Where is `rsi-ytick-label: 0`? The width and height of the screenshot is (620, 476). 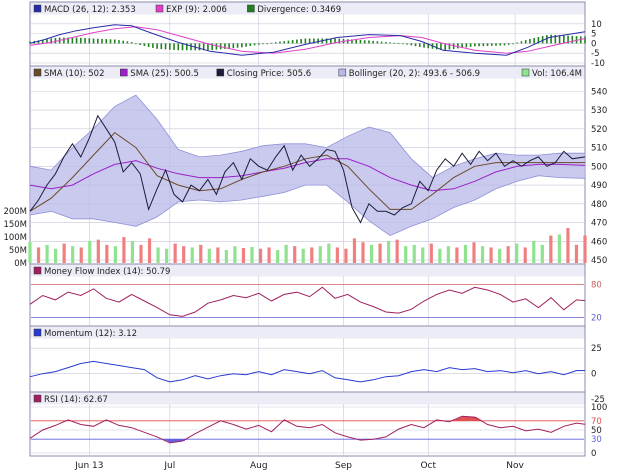 rsi-ytick-label: 0 is located at coordinates (593, 454).